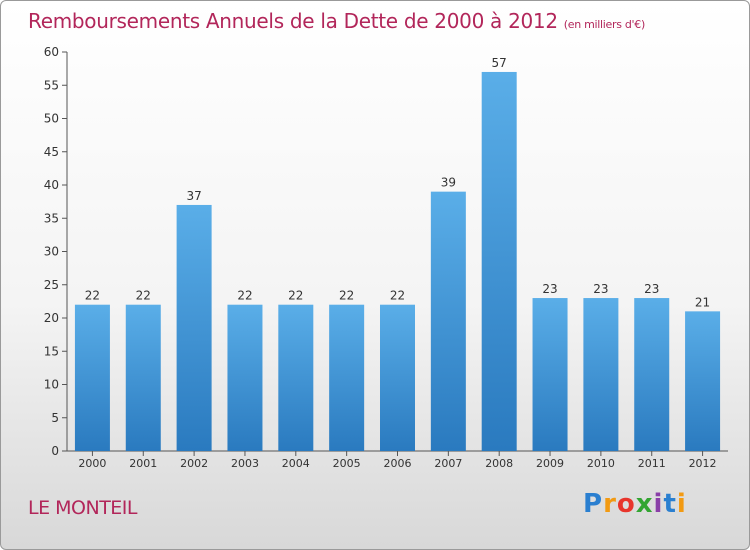 Image resolution: width=750 pixels, height=550 pixels. Describe the element at coordinates (593, 504) in the screenshot. I see `logo-letter: P` at that location.